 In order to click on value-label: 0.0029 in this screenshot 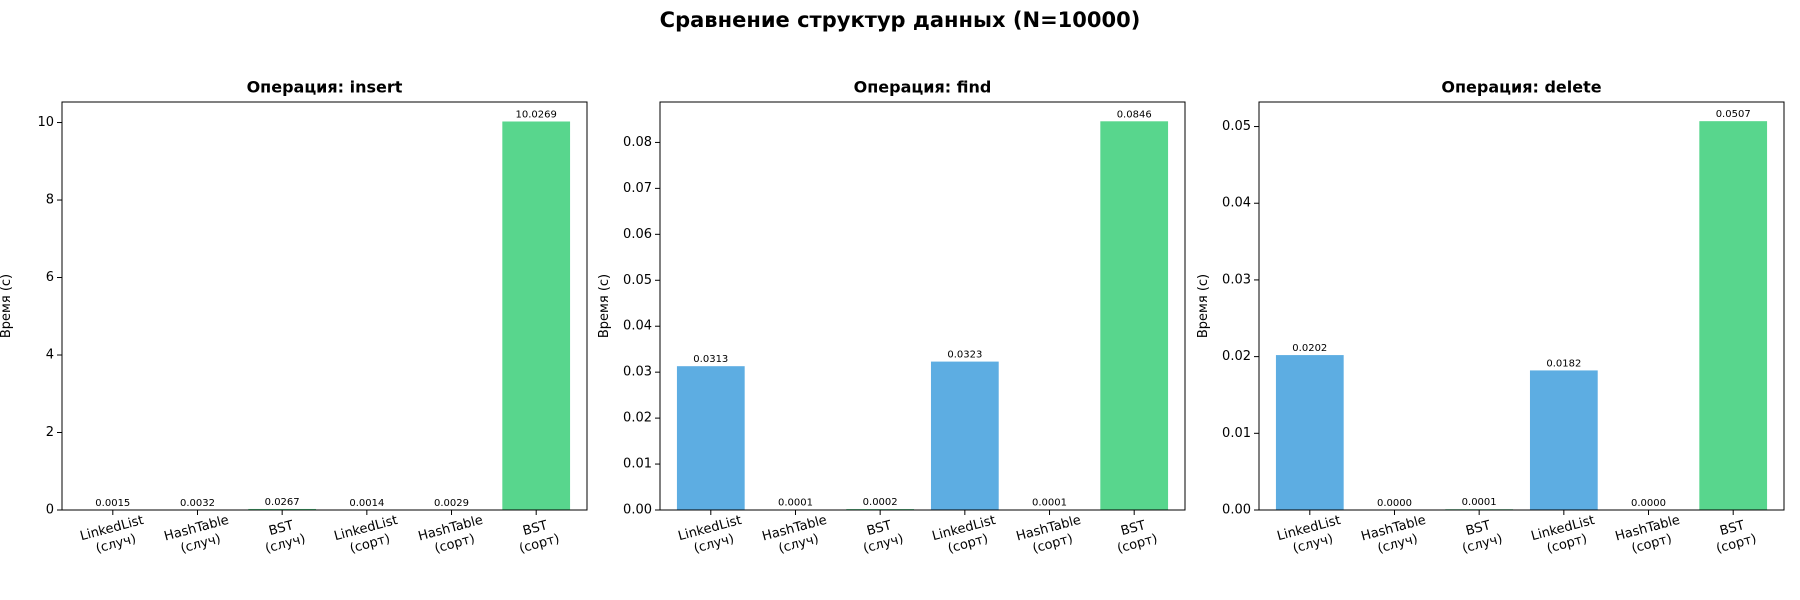, I will do `click(451, 503)`.